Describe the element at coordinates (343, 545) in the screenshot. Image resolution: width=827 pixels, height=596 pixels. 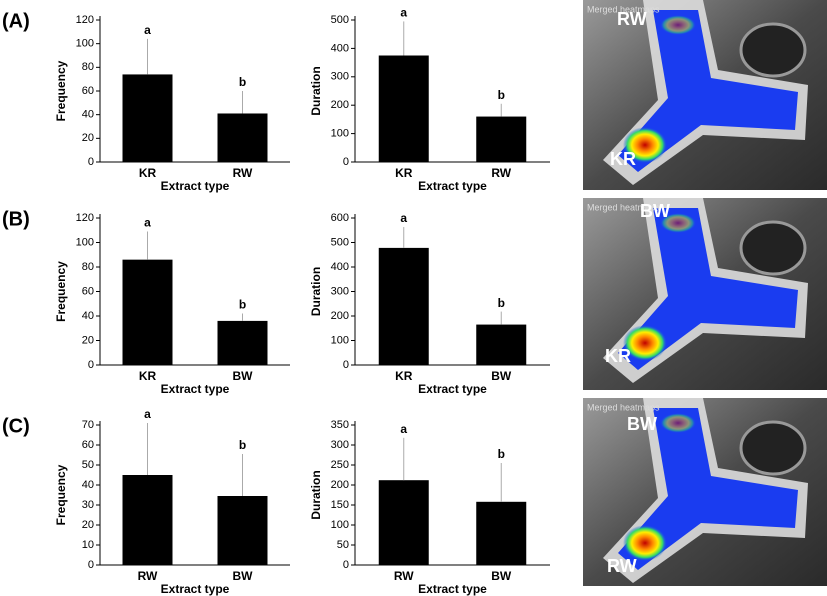
I see `y-tick-label: 50` at that location.